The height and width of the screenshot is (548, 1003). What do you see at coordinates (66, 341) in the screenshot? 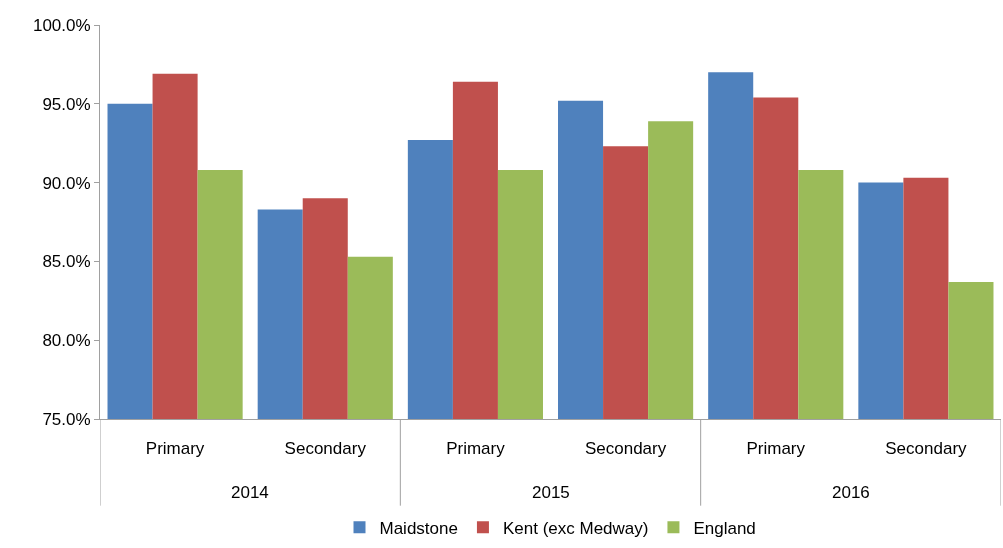
I see `y-tick-label: 80.0%` at bounding box center [66, 341].